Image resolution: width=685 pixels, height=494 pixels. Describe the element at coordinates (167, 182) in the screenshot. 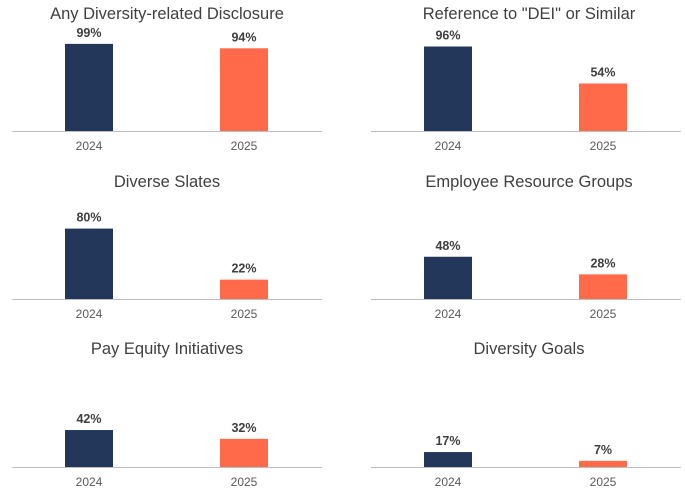

I see `chart-title: Diverse Slates` at that location.